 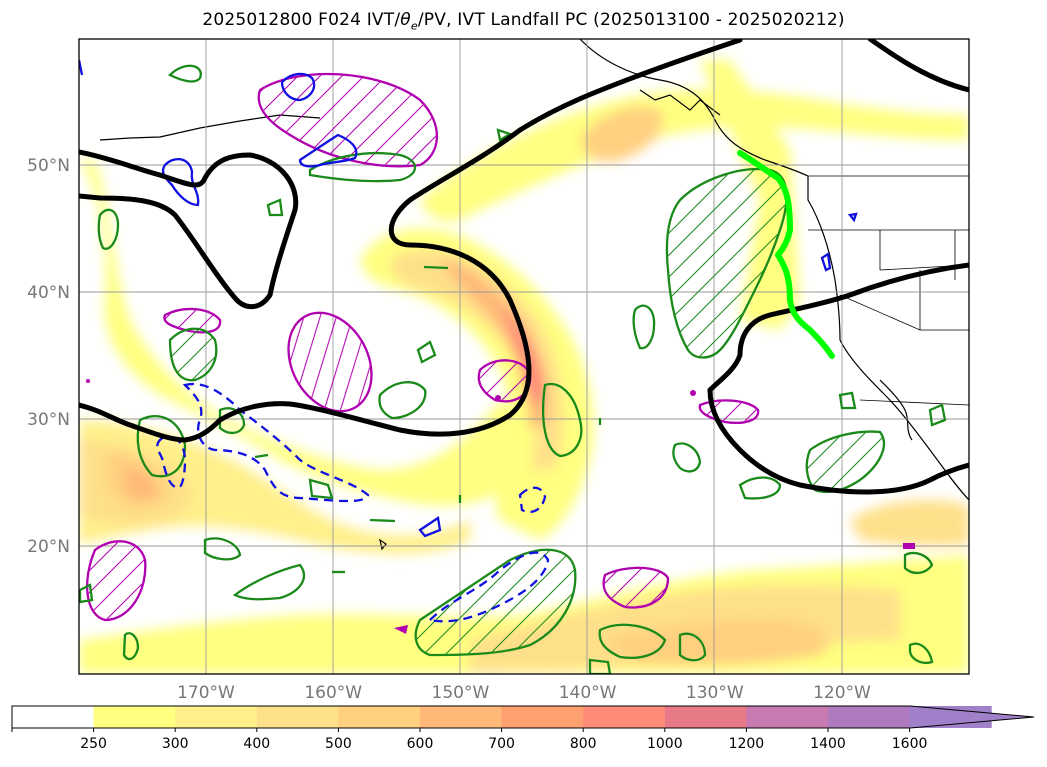 What do you see at coordinates (910, 744) in the screenshot?
I see `colorbar-tick-label: 1600` at bounding box center [910, 744].